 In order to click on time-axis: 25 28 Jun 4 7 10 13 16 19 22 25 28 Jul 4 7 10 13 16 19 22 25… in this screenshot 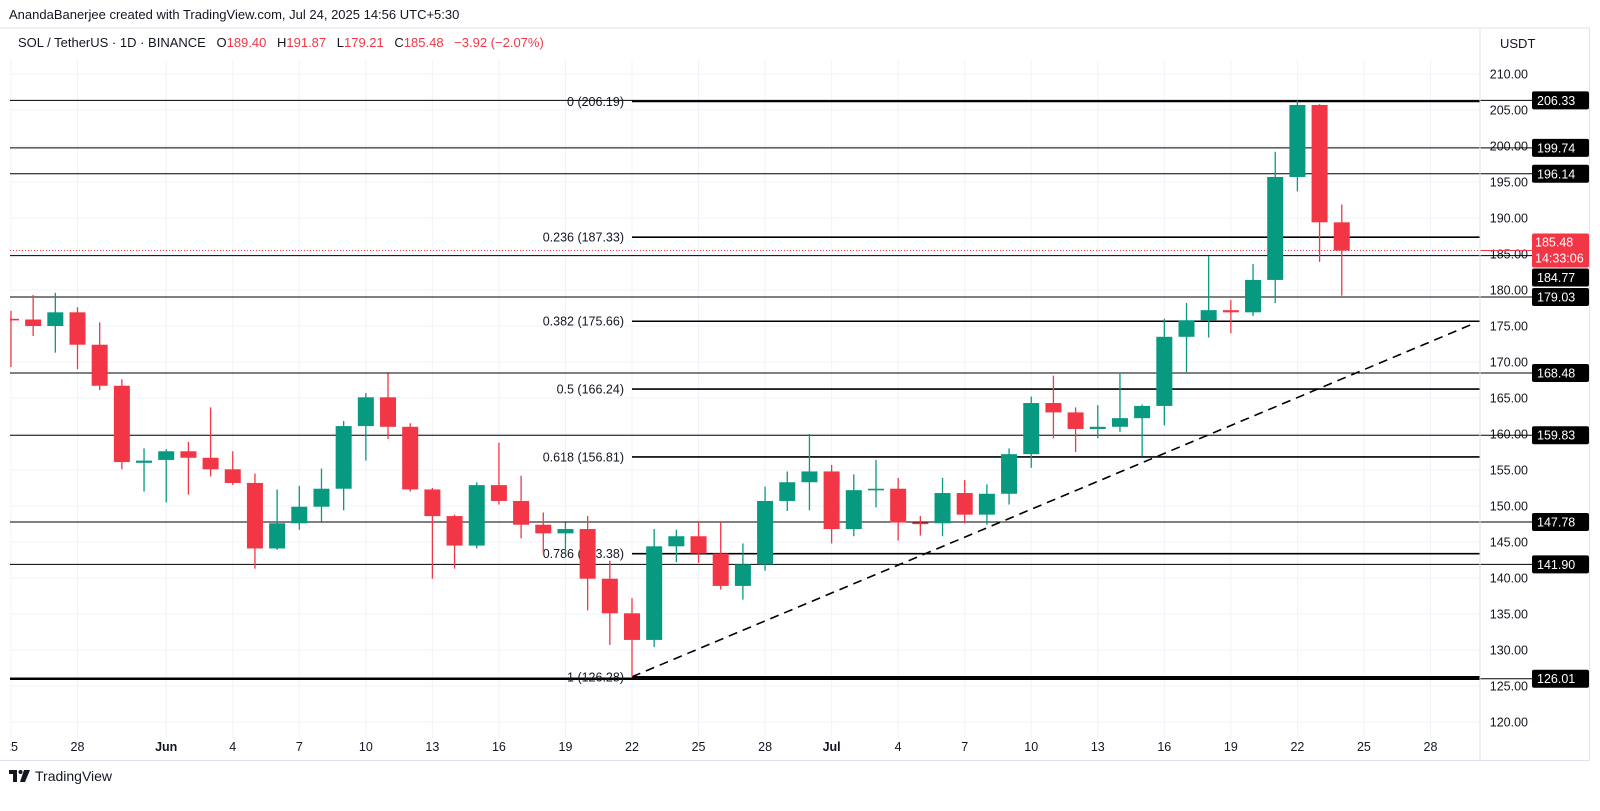, I will do `click(720, 747)`.